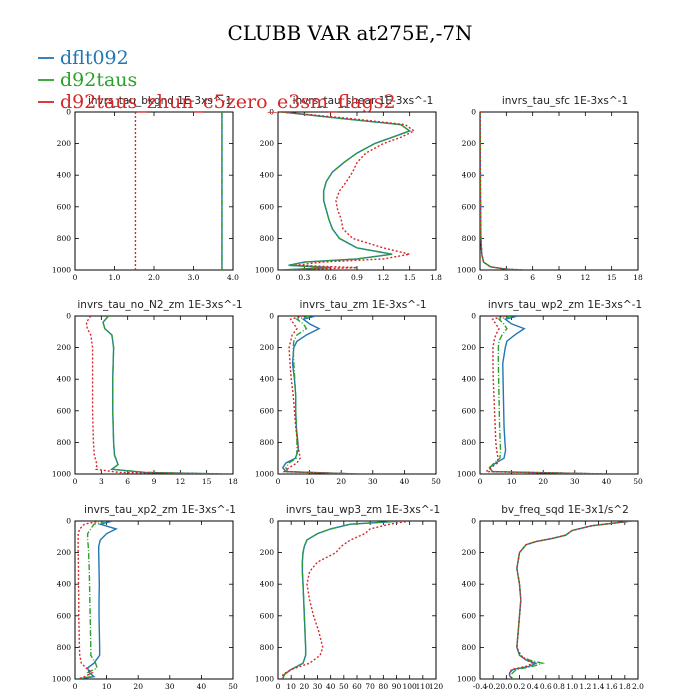 The width and height of the screenshot is (700, 700). I want to click on x-tick-label: 0.0, so click(506, 686).